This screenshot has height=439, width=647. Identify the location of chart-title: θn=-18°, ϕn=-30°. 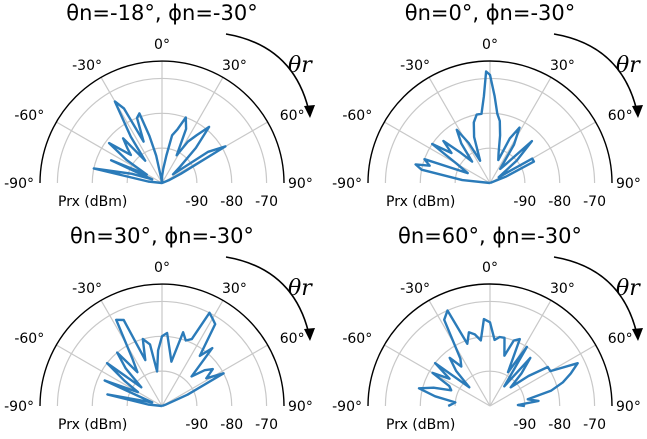
(161, 13).